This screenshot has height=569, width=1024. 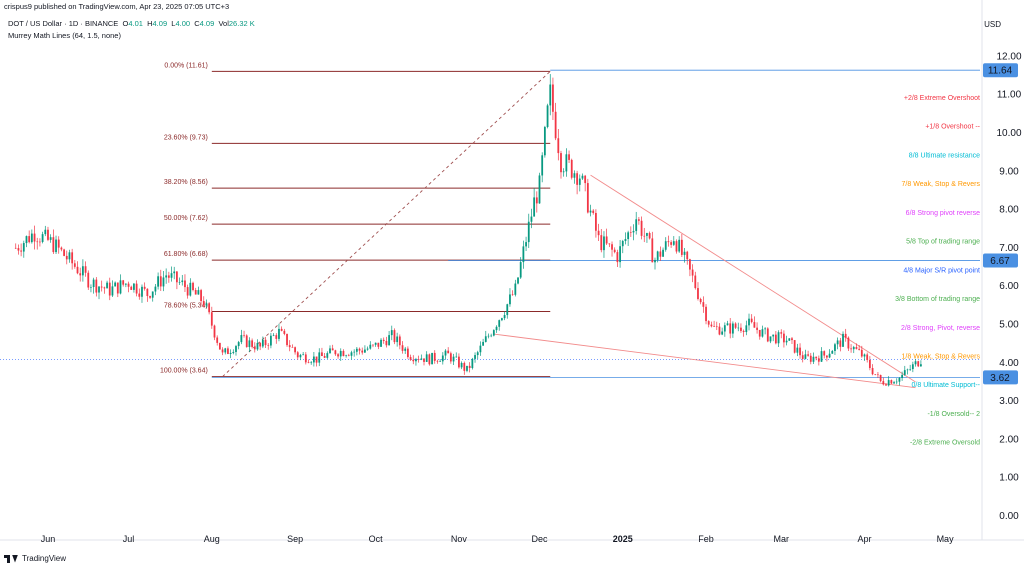 I want to click on trendline, so click(x=753, y=278).